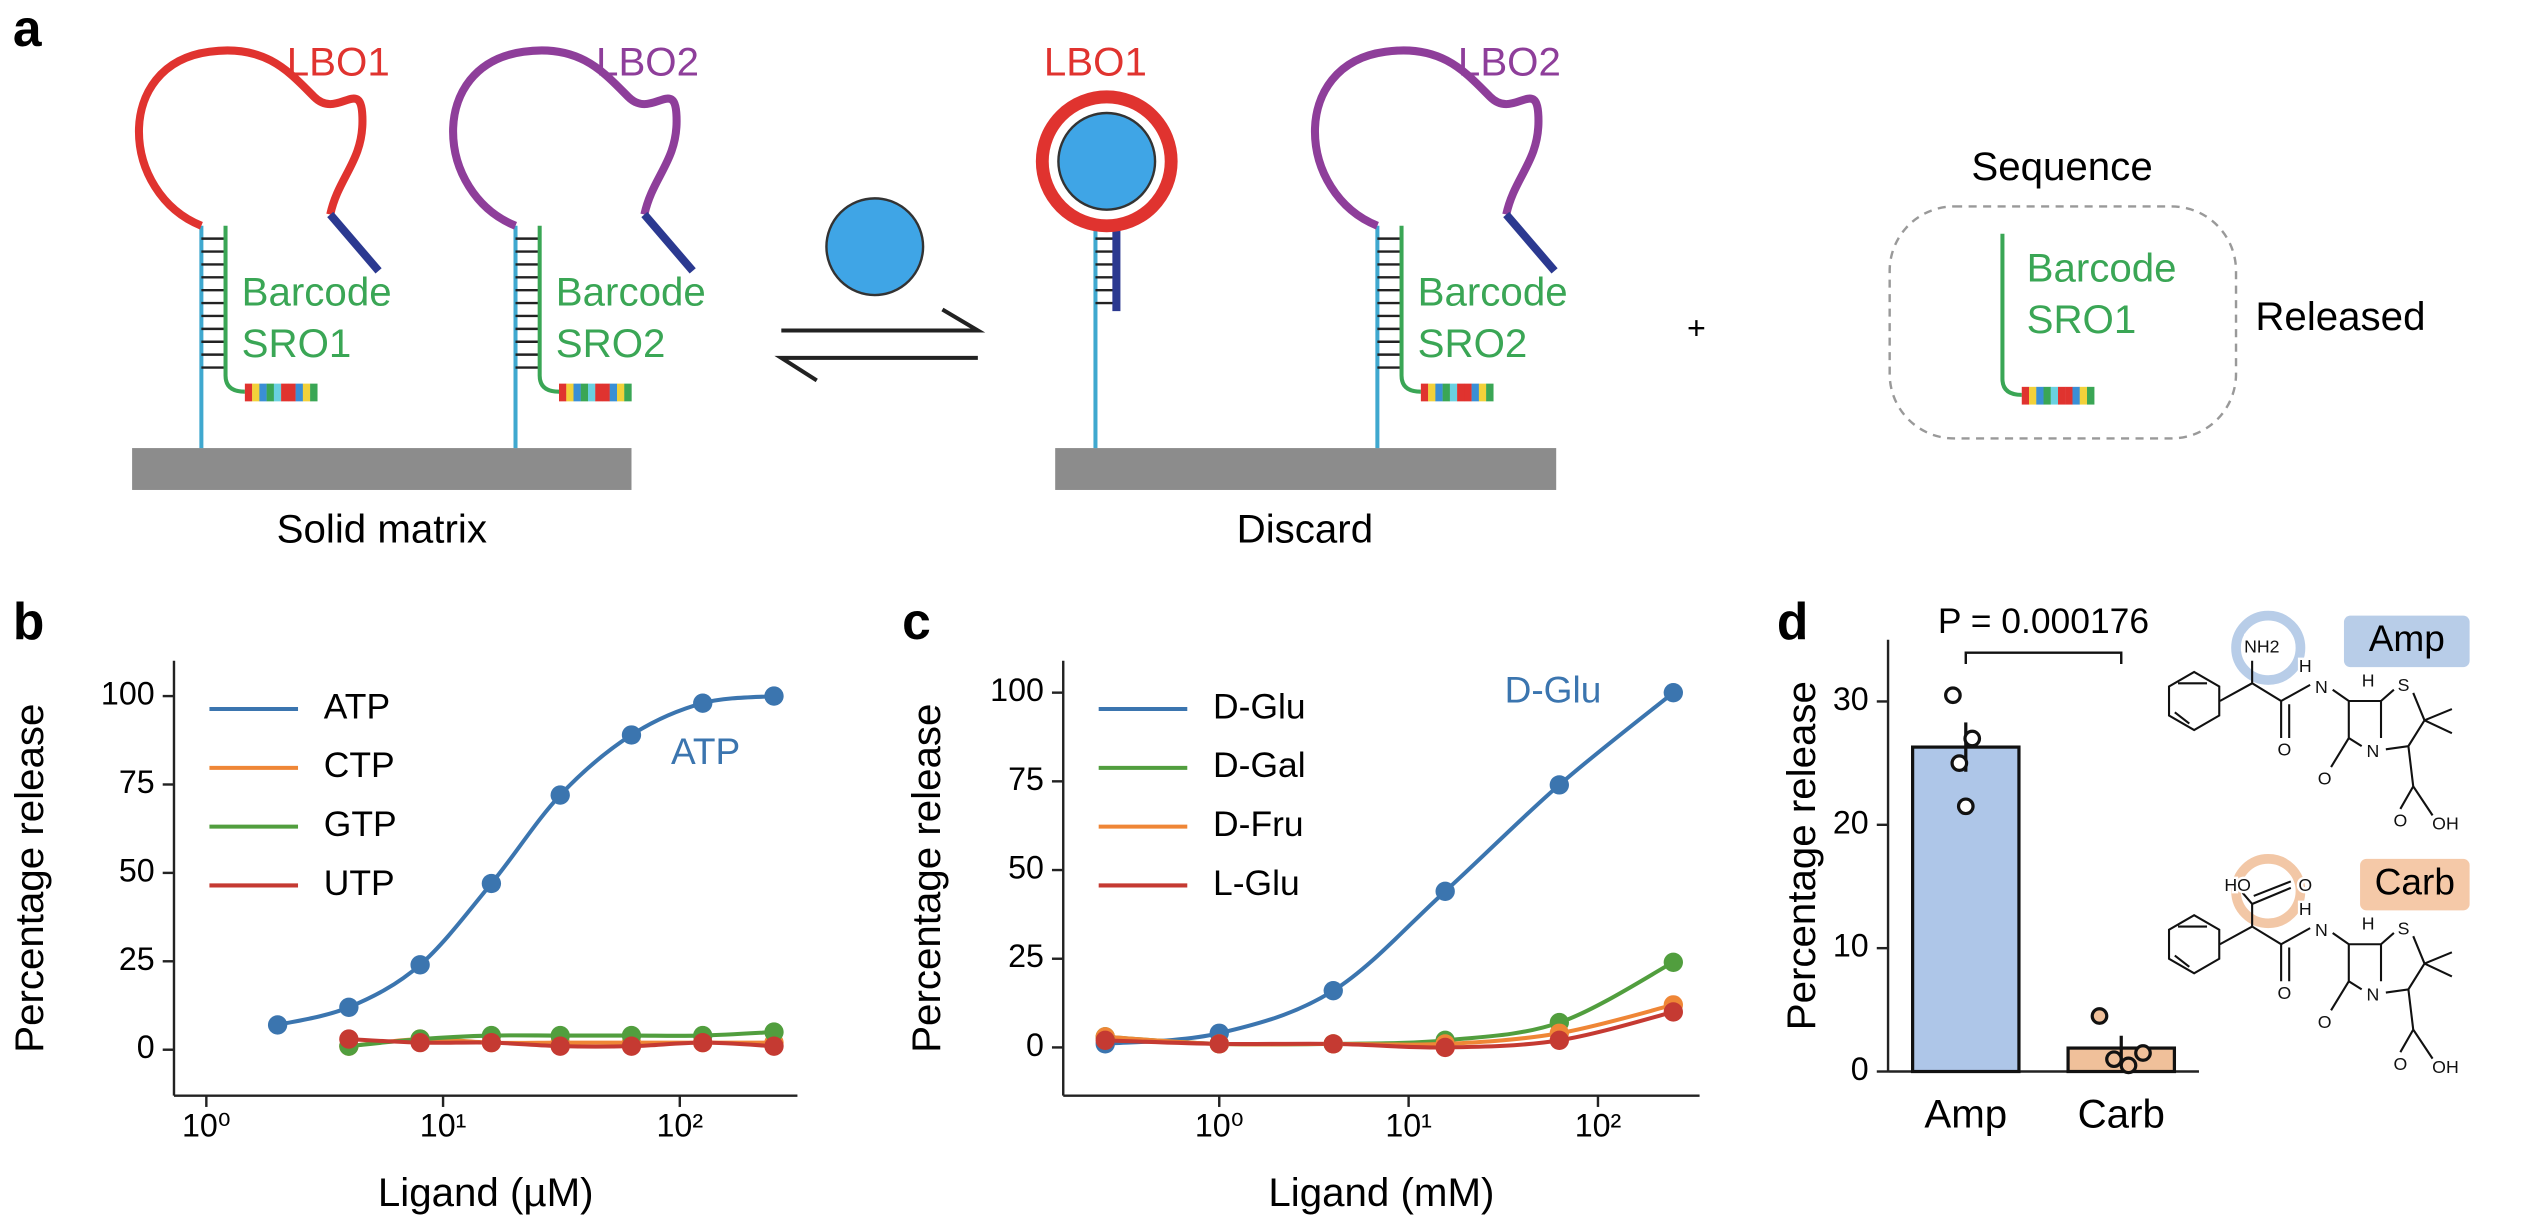 Image resolution: width=2526 pixels, height=1228 pixels. I want to click on legend-label: GTP, so click(360, 824).